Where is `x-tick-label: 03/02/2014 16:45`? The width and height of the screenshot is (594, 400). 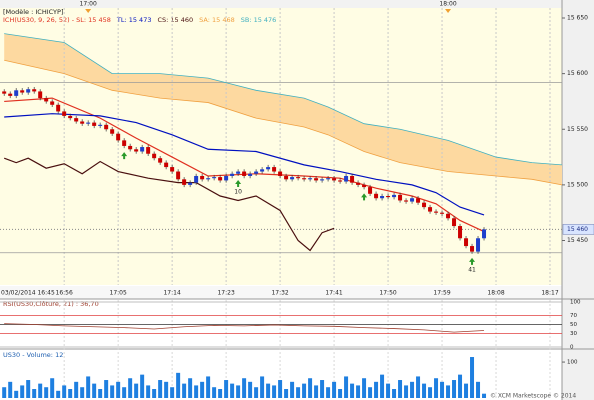 x-tick-label: 03/02/2014 16:45 is located at coordinates (28, 293).